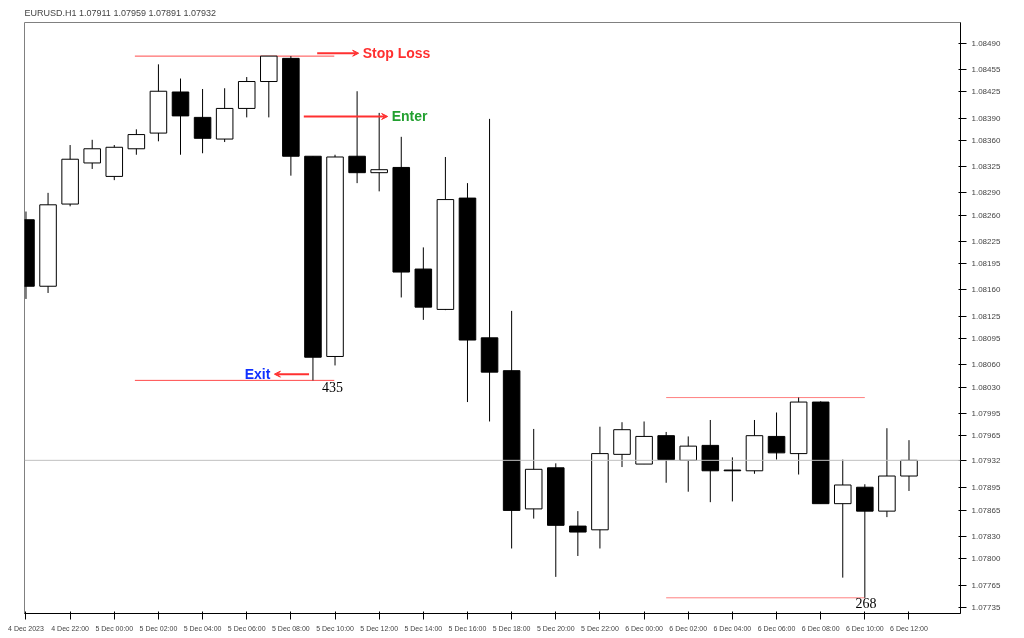  I want to click on y-tick-label: 1.08095, so click(986, 339).